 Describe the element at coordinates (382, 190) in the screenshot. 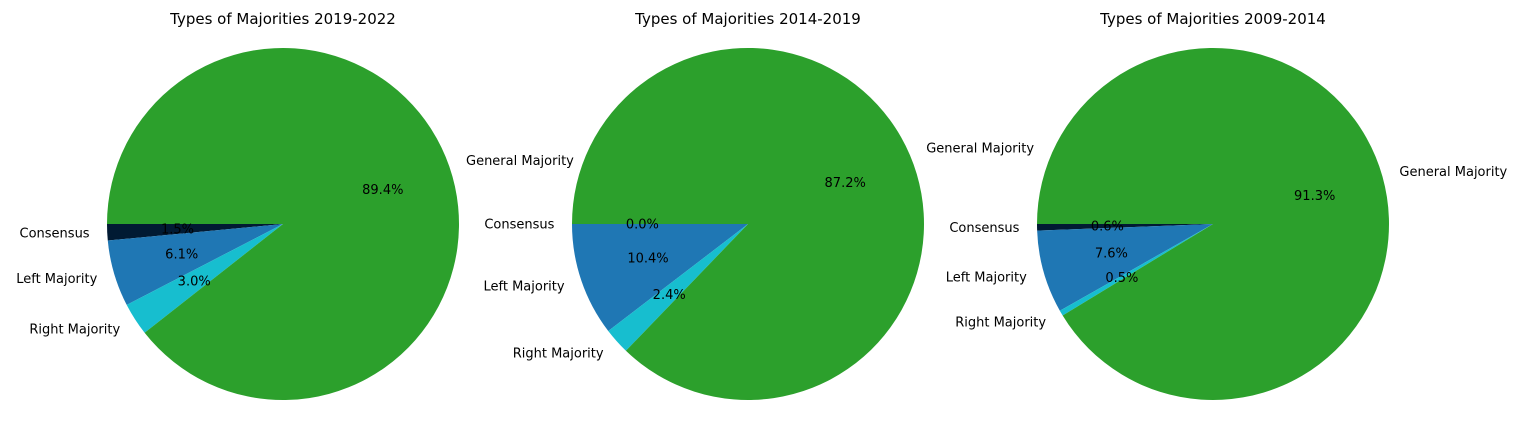

I see `slice-percent-general-majority: 89.4%` at that location.